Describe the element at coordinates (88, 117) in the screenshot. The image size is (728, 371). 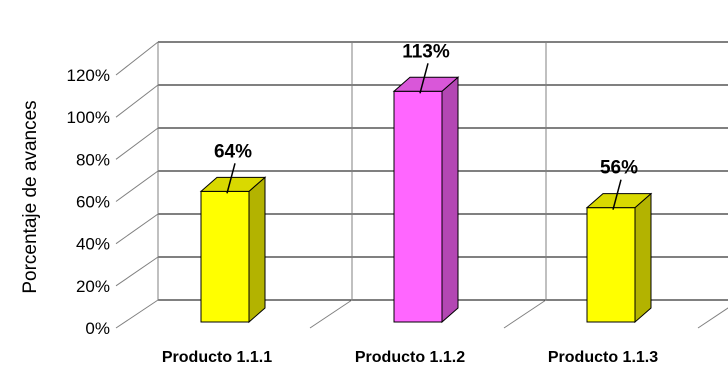
I see `y-tick-label: 100%` at that location.